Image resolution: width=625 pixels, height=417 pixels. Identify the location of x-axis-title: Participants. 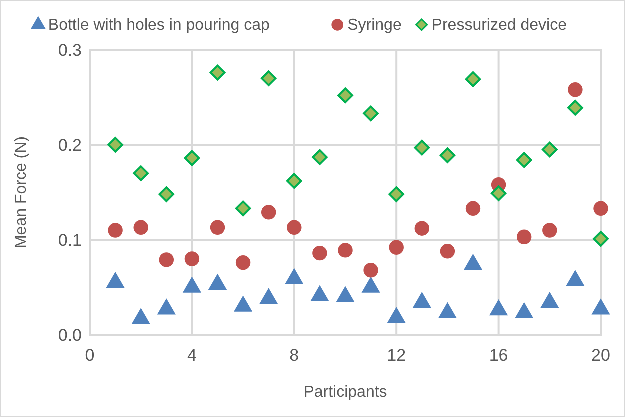
(346, 392).